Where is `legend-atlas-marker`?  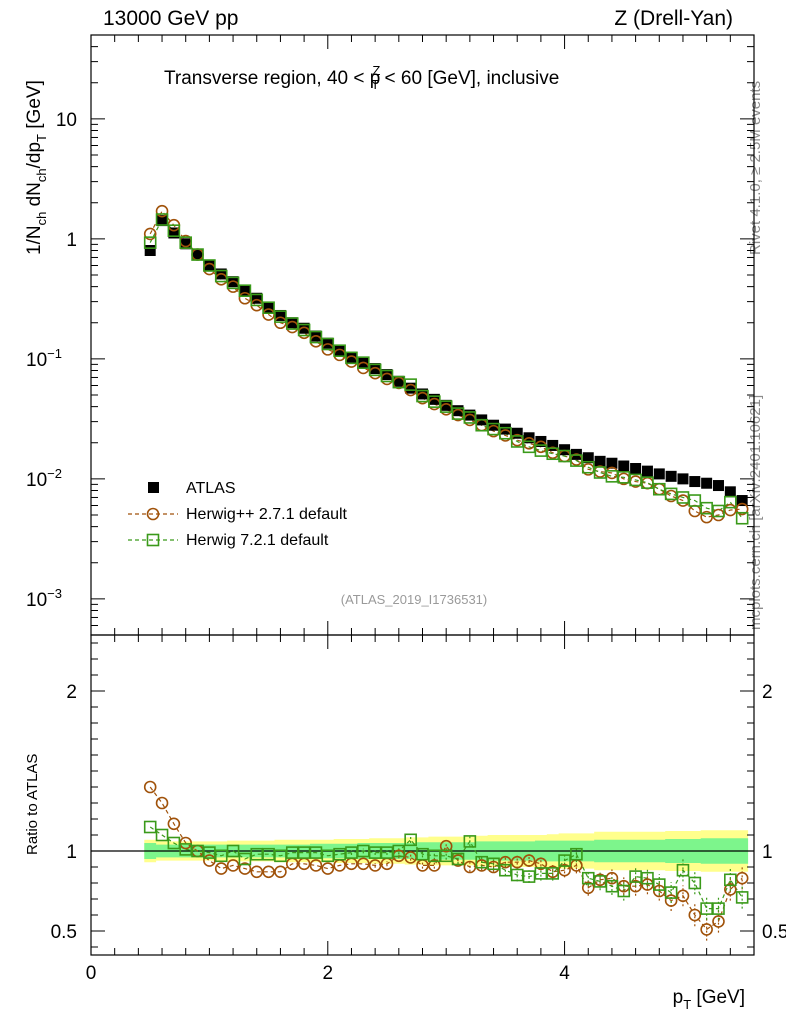
legend-atlas-marker is located at coordinates (153, 487).